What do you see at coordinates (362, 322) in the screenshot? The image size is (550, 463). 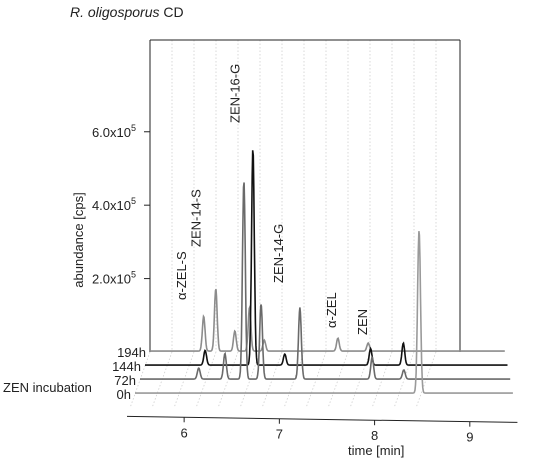 I see `peak-label: ZEN` at bounding box center [362, 322].